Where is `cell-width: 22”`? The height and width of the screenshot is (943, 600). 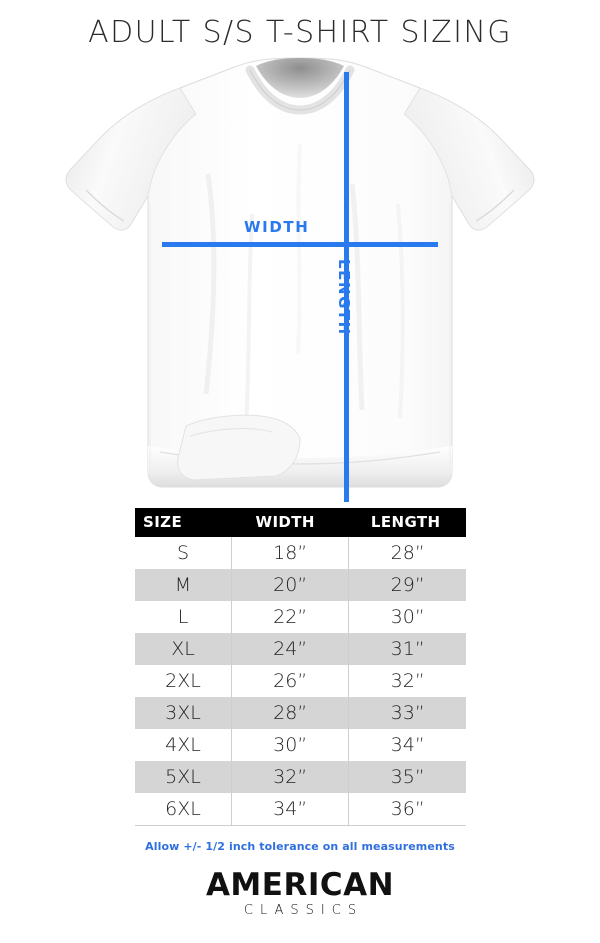
cell-width: 22” is located at coordinates (290, 617).